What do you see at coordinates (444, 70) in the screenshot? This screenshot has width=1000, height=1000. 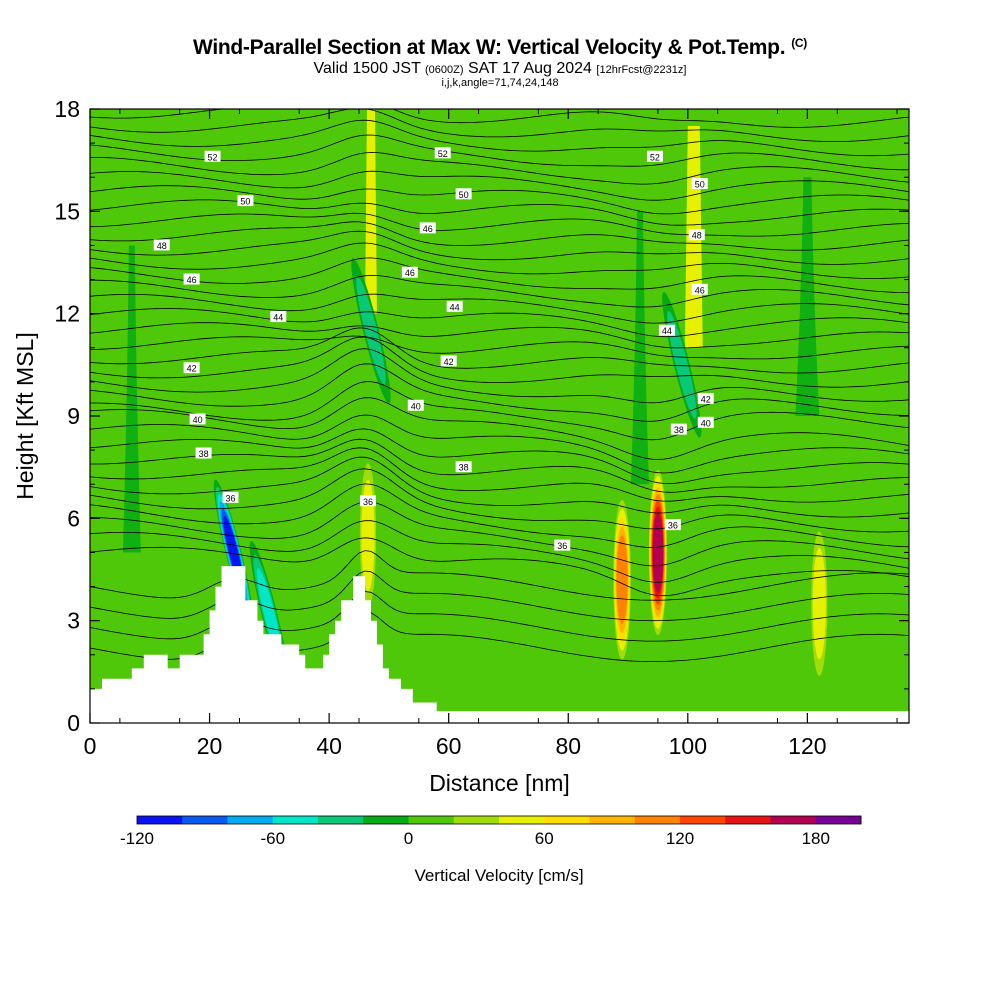 I see `valid-utc: (0600Z)` at bounding box center [444, 70].